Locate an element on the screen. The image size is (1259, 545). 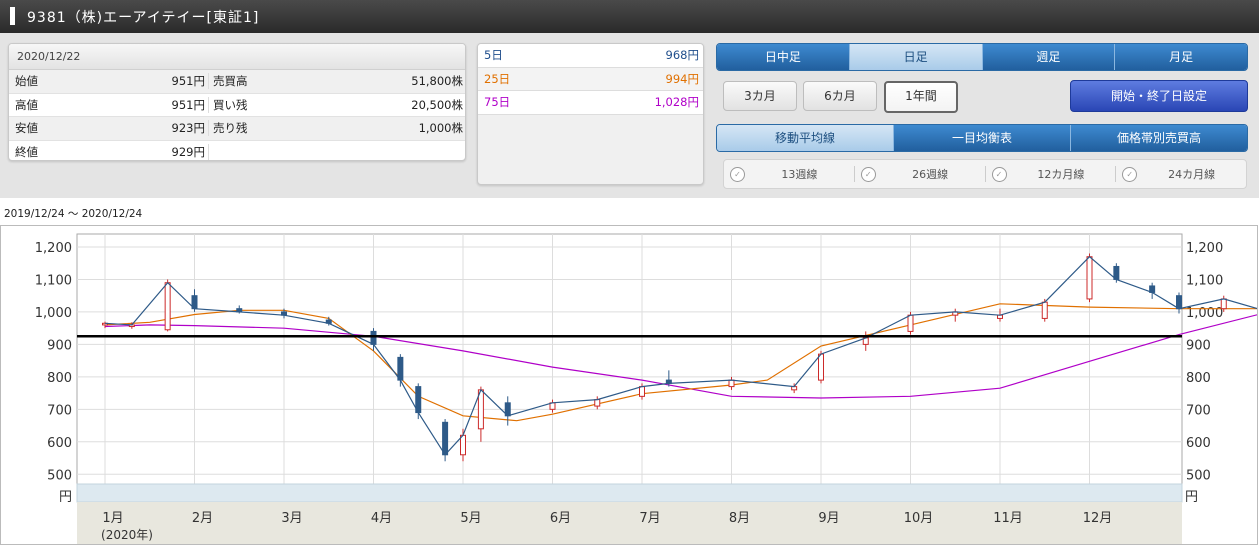
tab-monthly: 月足 is located at coordinates (1181, 57).